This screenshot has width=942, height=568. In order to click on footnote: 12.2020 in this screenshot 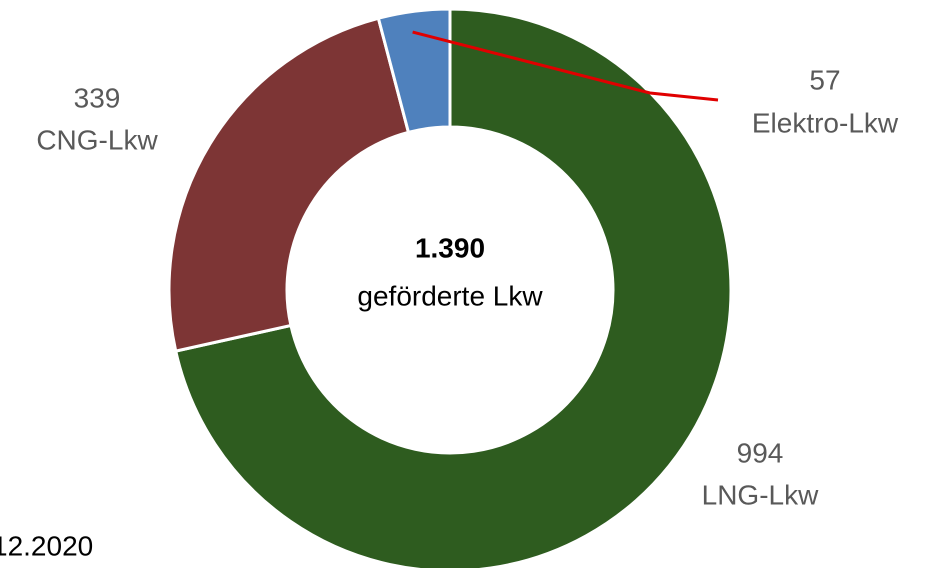, I will do `click(46, 545)`.